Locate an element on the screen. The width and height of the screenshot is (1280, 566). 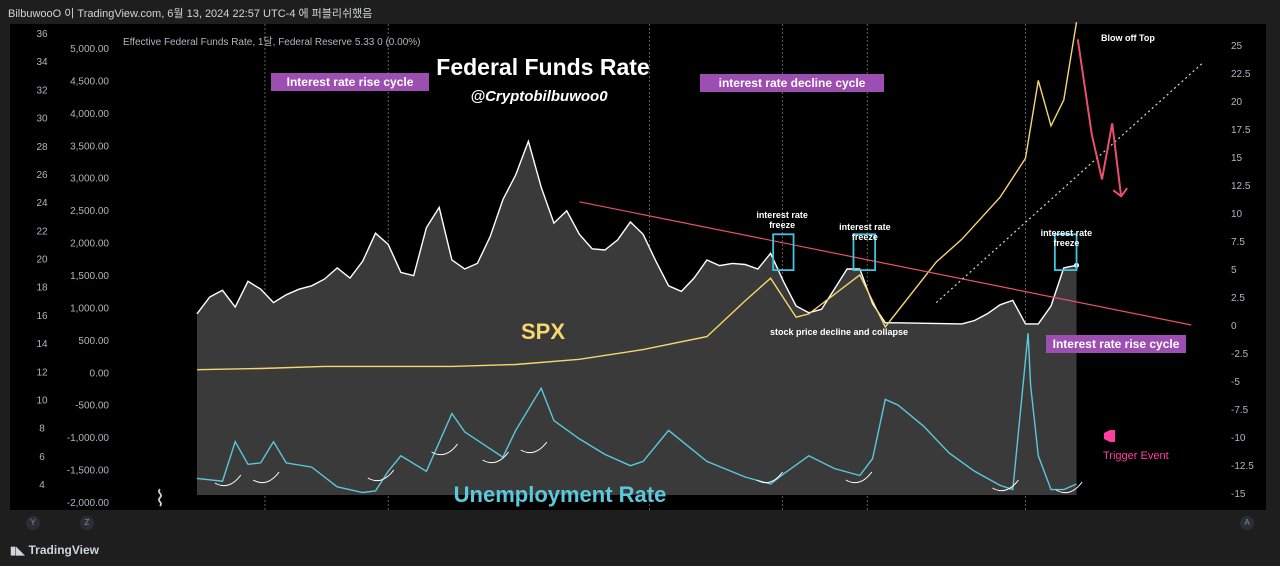
rise-cycle-label-2: Interest rate rise cycle is located at coordinates (1116, 344).